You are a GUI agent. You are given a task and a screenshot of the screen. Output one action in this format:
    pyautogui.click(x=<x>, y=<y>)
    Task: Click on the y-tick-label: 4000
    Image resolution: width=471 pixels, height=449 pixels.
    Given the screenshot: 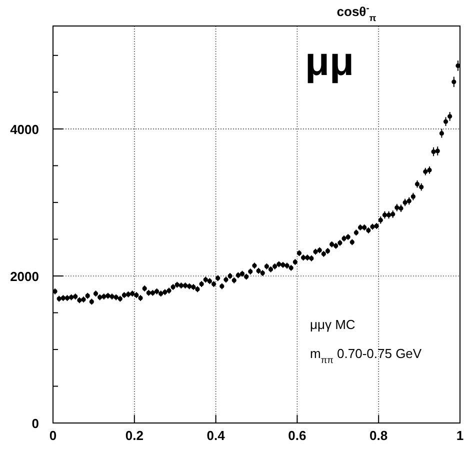 What is the action you would take?
    pyautogui.click(x=24, y=129)
    